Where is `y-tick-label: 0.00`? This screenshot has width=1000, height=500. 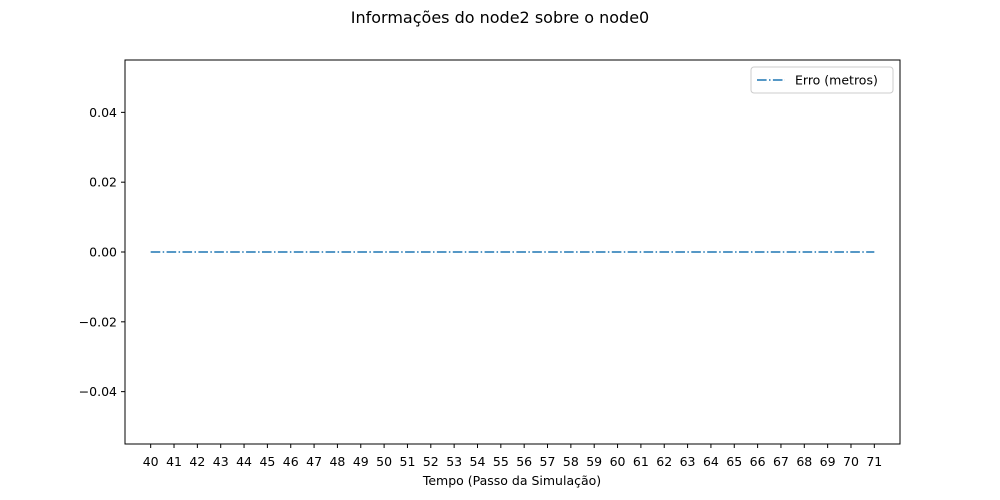
y-tick-label: 0.00 is located at coordinates (103, 252).